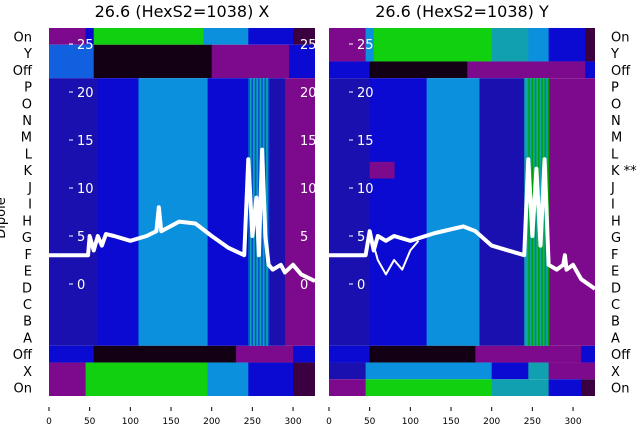 This screenshot has height=444, width=640. I want to click on row-label: E, so click(28, 272).